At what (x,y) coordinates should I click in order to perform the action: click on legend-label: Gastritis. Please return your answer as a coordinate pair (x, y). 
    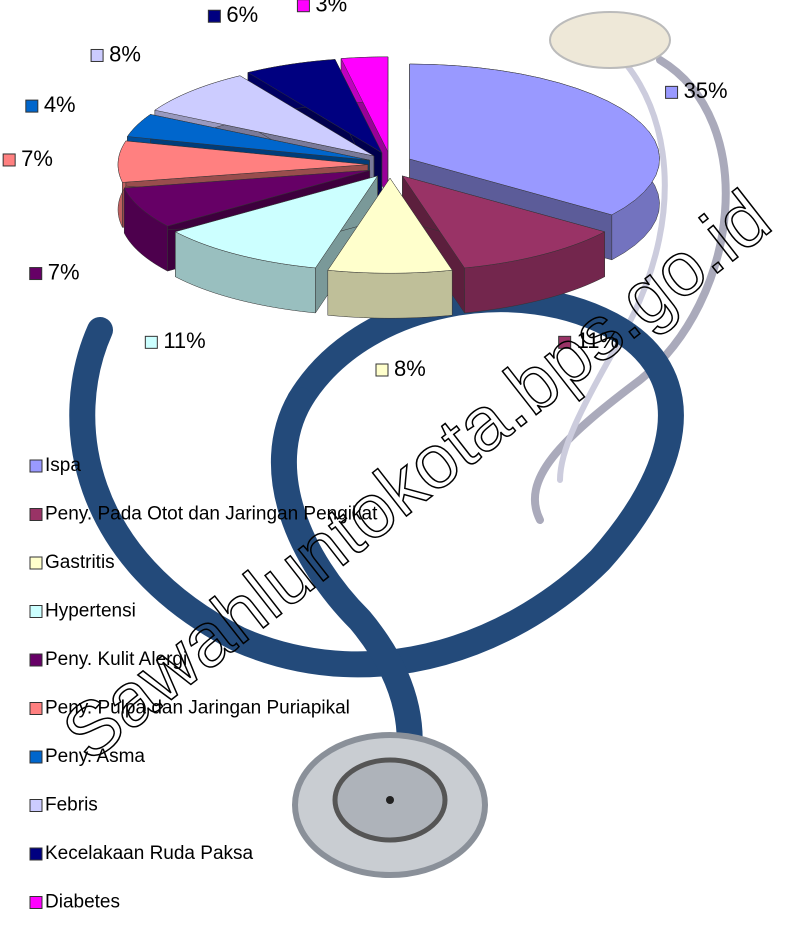
    Looking at the image, I should click on (80, 562).